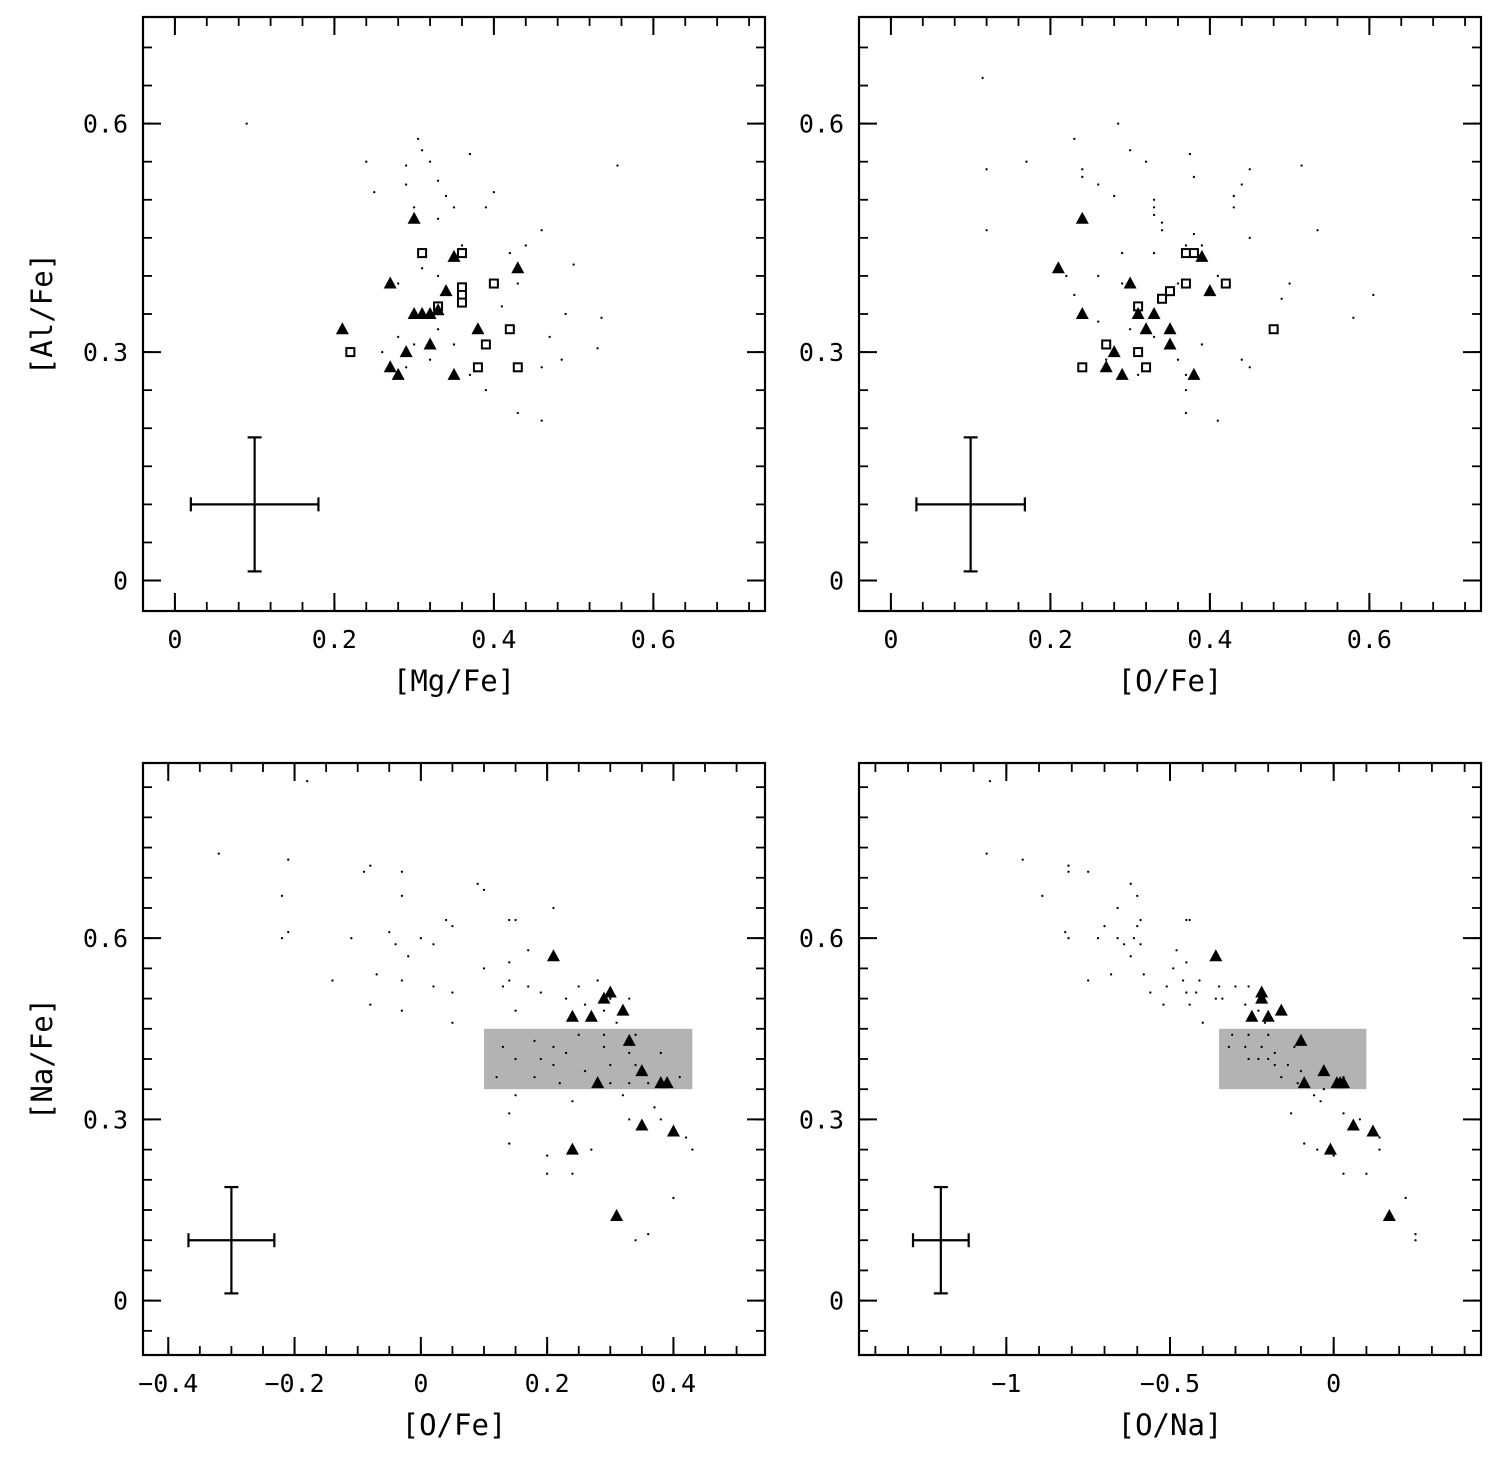 This screenshot has width=1504, height=1458. Describe the element at coordinates (821, 938) in the screenshot. I see `y-tick-label: 0.6` at that location.